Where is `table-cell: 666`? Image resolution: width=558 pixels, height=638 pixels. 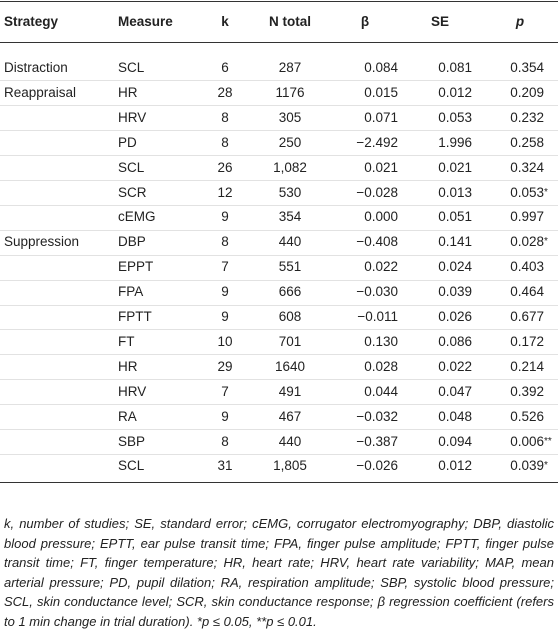 table-cell: 666 is located at coordinates (290, 292).